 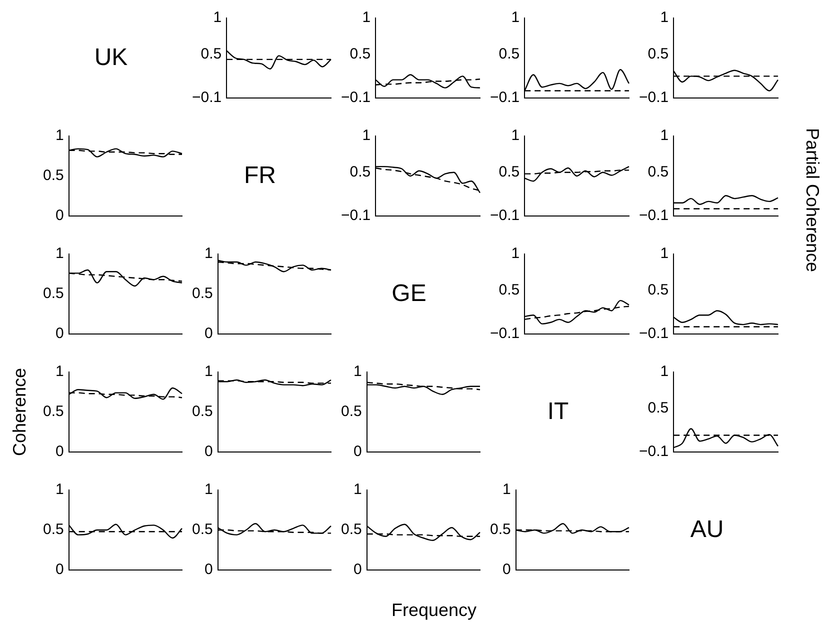 What do you see at coordinates (260, 176) in the screenshot?
I see `text: FR` at bounding box center [260, 176].